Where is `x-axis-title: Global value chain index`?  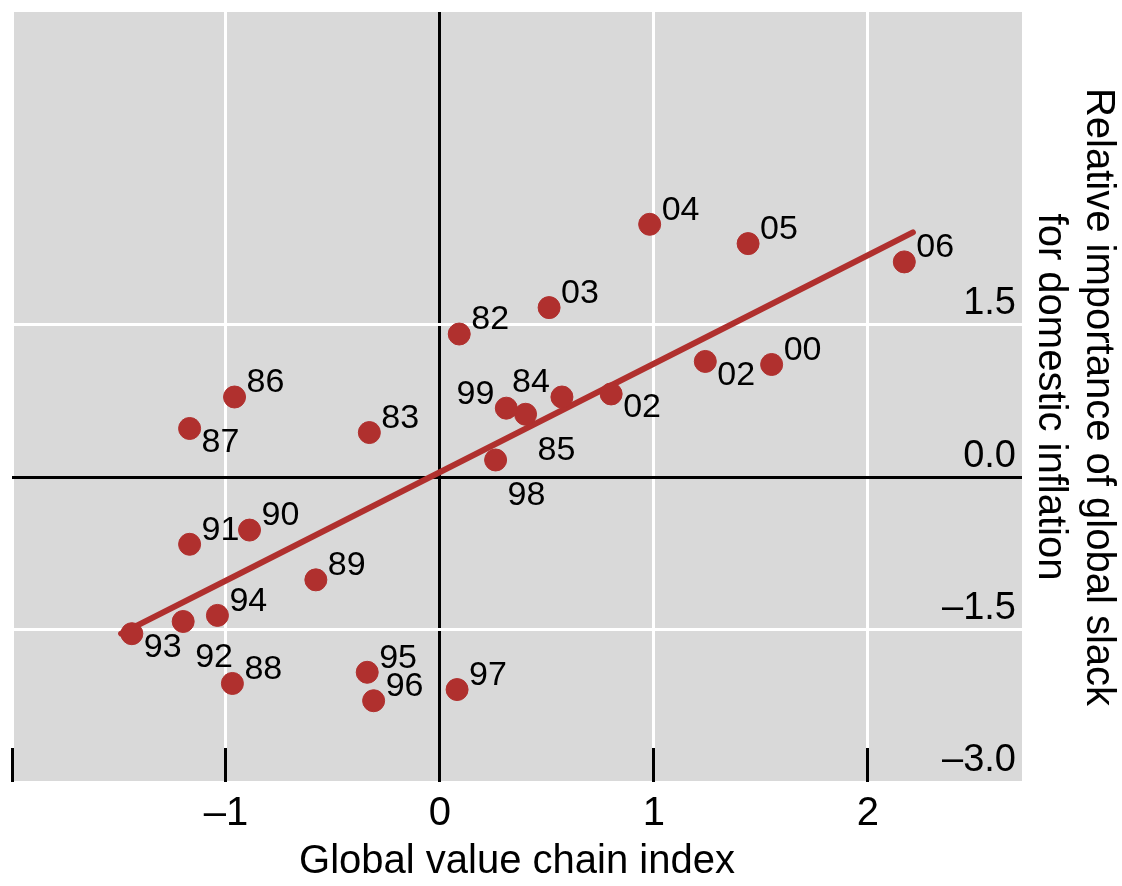 x-axis-title: Global value chain index is located at coordinates (517, 859).